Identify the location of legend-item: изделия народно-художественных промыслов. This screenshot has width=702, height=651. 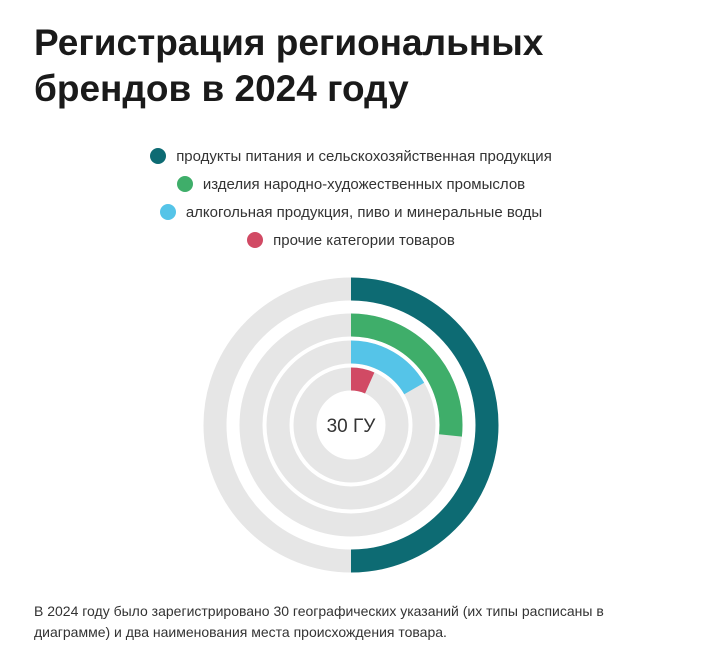
(351, 184).